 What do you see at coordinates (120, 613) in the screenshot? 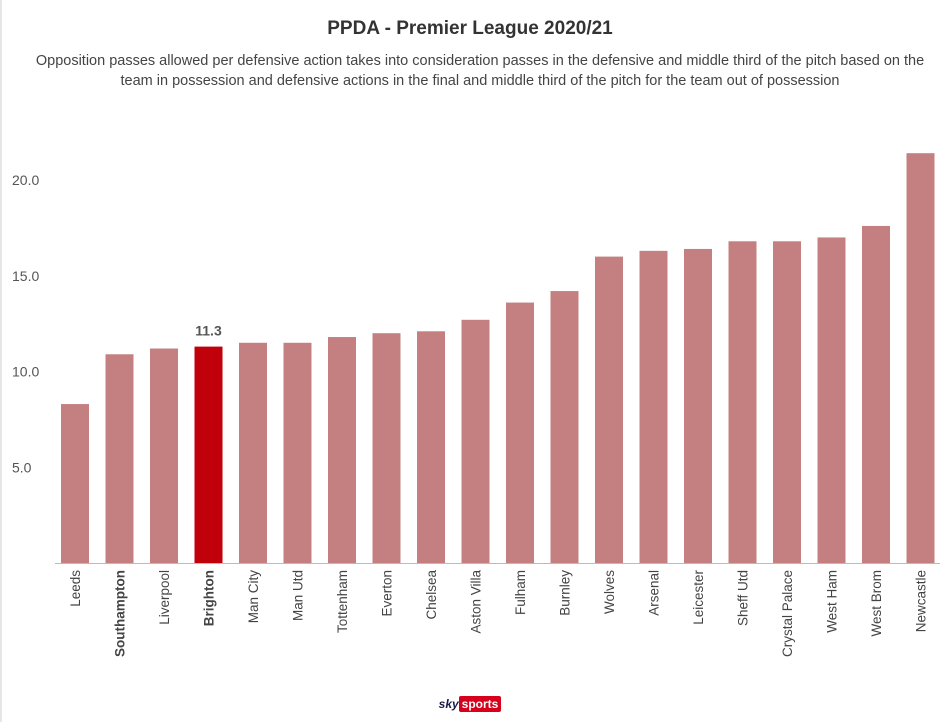
I see `x-tick-label: Southampton` at bounding box center [120, 613].